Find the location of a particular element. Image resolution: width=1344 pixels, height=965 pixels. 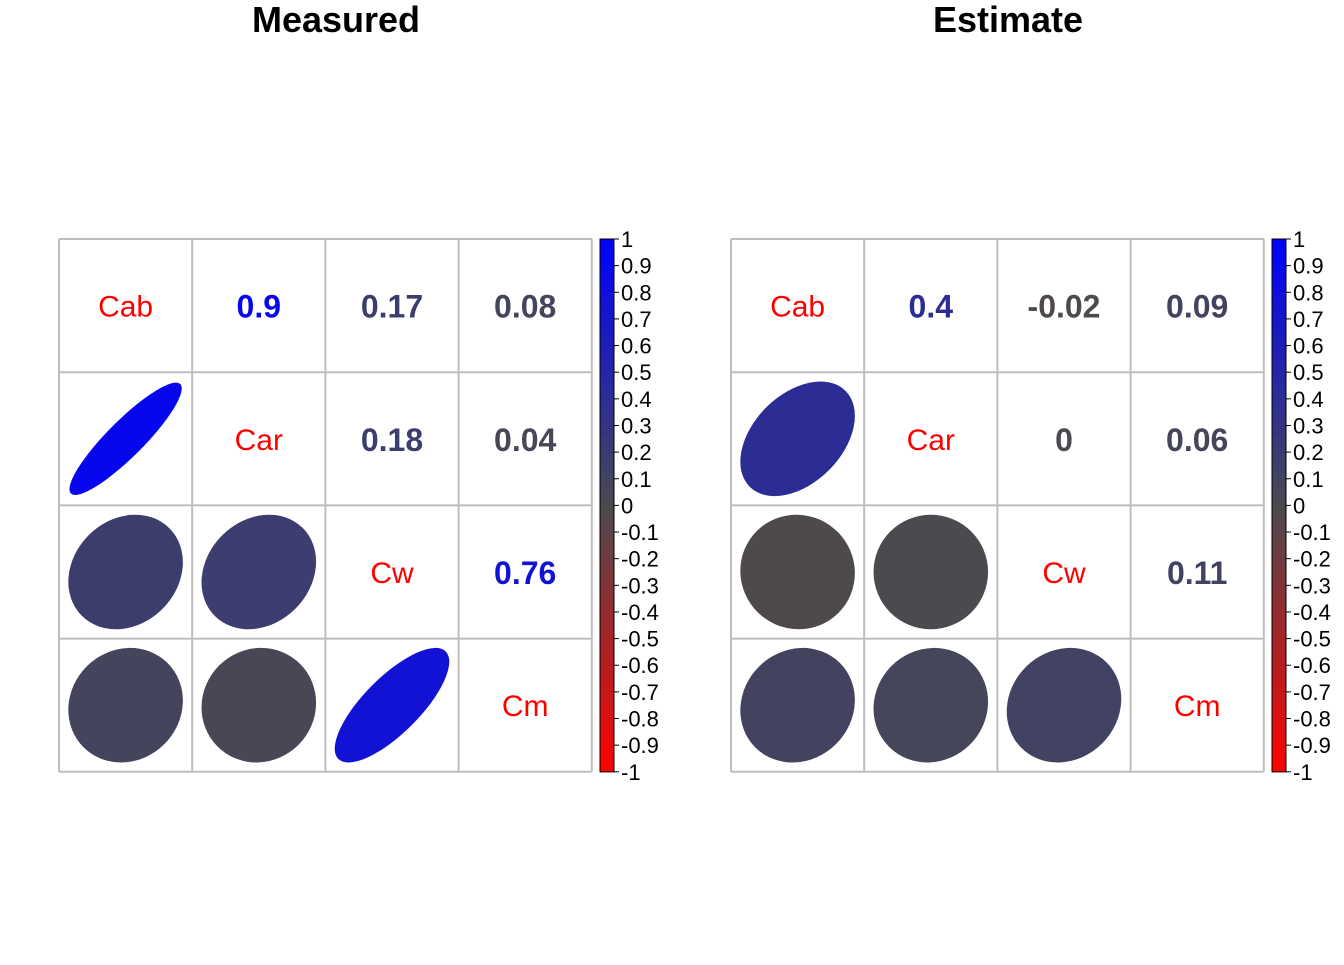

colorbar-tick-label: -1 is located at coordinates (631, 772).